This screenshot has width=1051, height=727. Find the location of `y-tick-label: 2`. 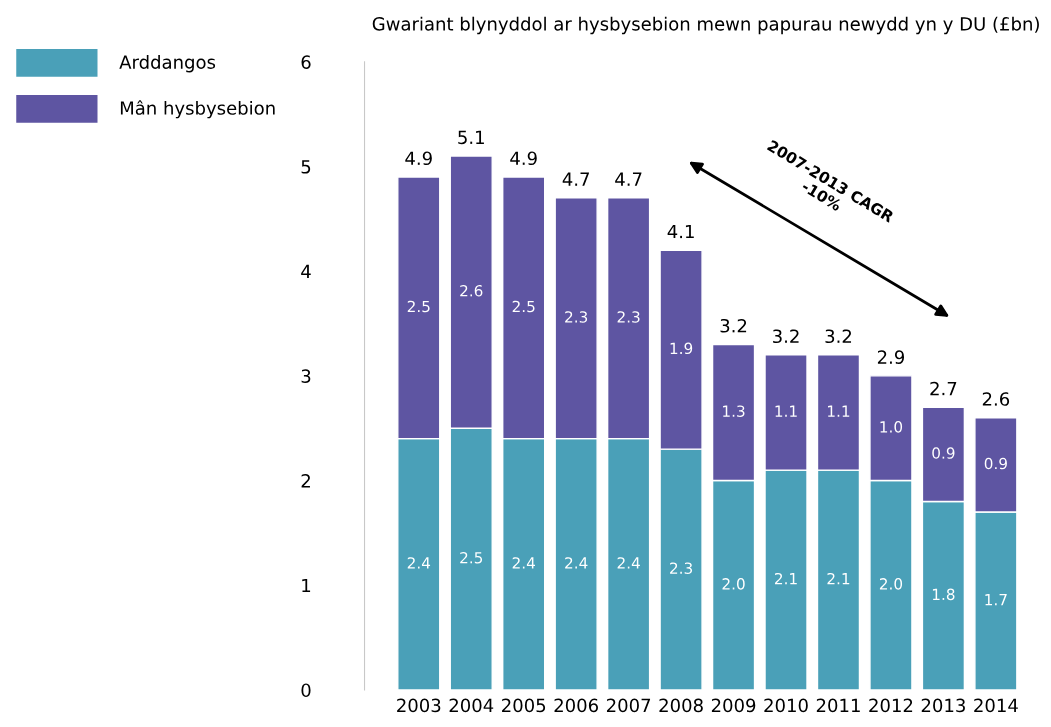

y-tick-label: 2 is located at coordinates (305, 481).